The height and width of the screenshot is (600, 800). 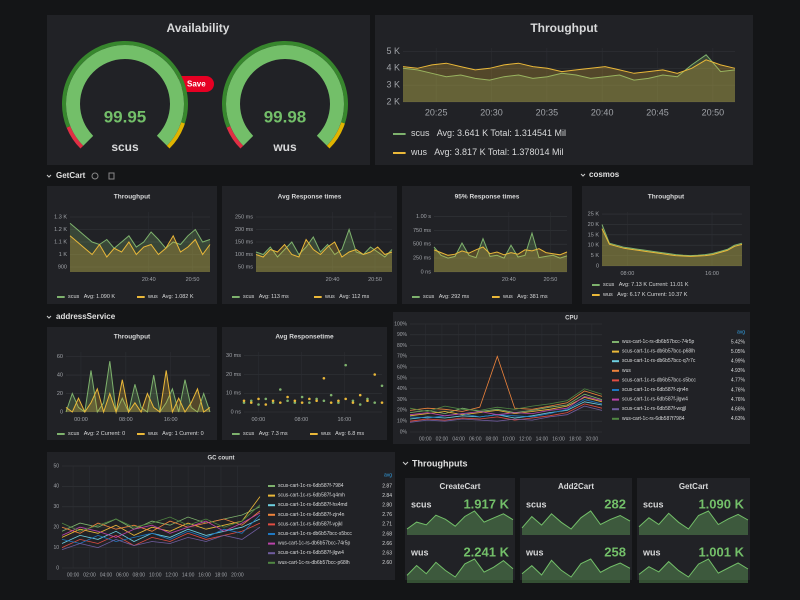 I want to click on legend-value: 2.66, so click(x=387, y=544).